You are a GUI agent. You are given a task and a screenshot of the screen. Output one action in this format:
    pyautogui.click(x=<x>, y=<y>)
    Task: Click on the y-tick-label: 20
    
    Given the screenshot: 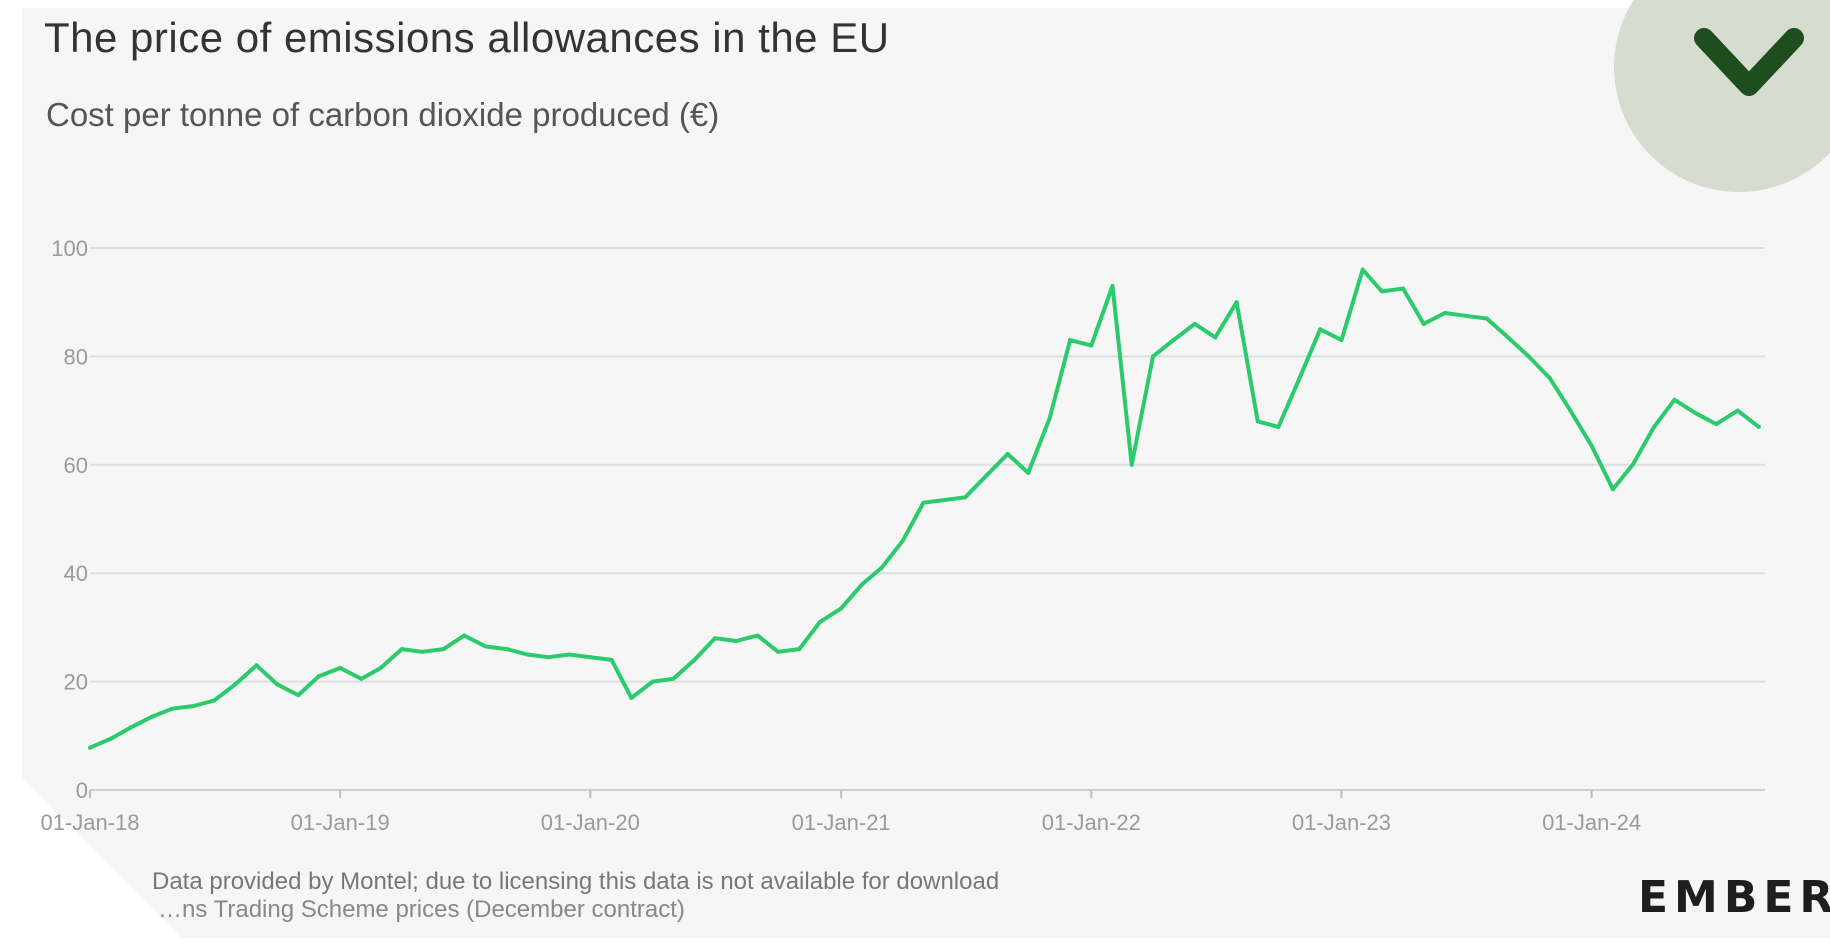 What is the action you would take?
    pyautogui.click(x=76, y=682)
    